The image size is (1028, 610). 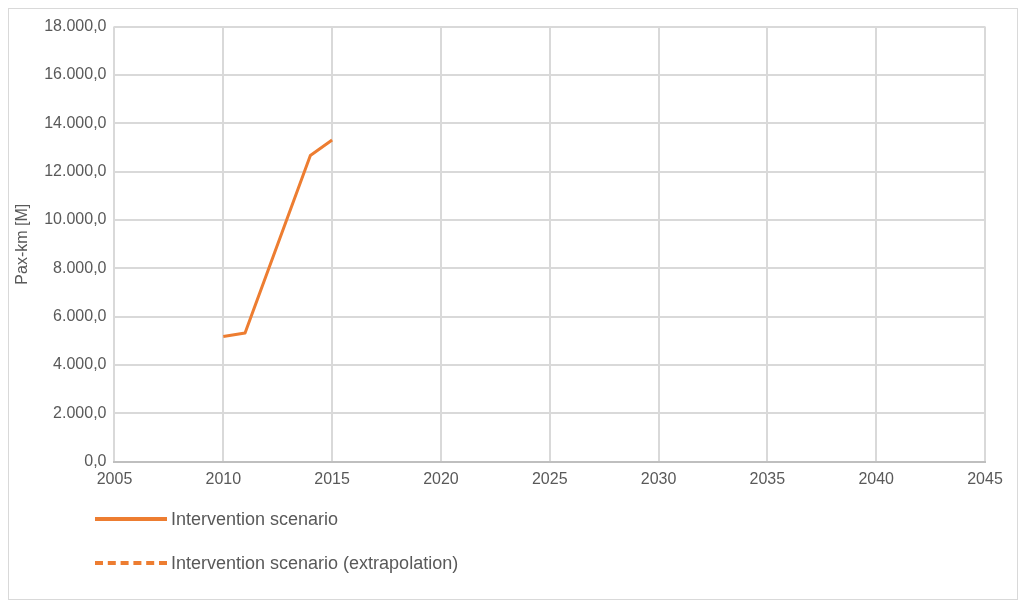 What do you see at coordinates (658, 478) in the screenshot?
I see `x-tick-label: 2030` at bounding box center [658, 478].